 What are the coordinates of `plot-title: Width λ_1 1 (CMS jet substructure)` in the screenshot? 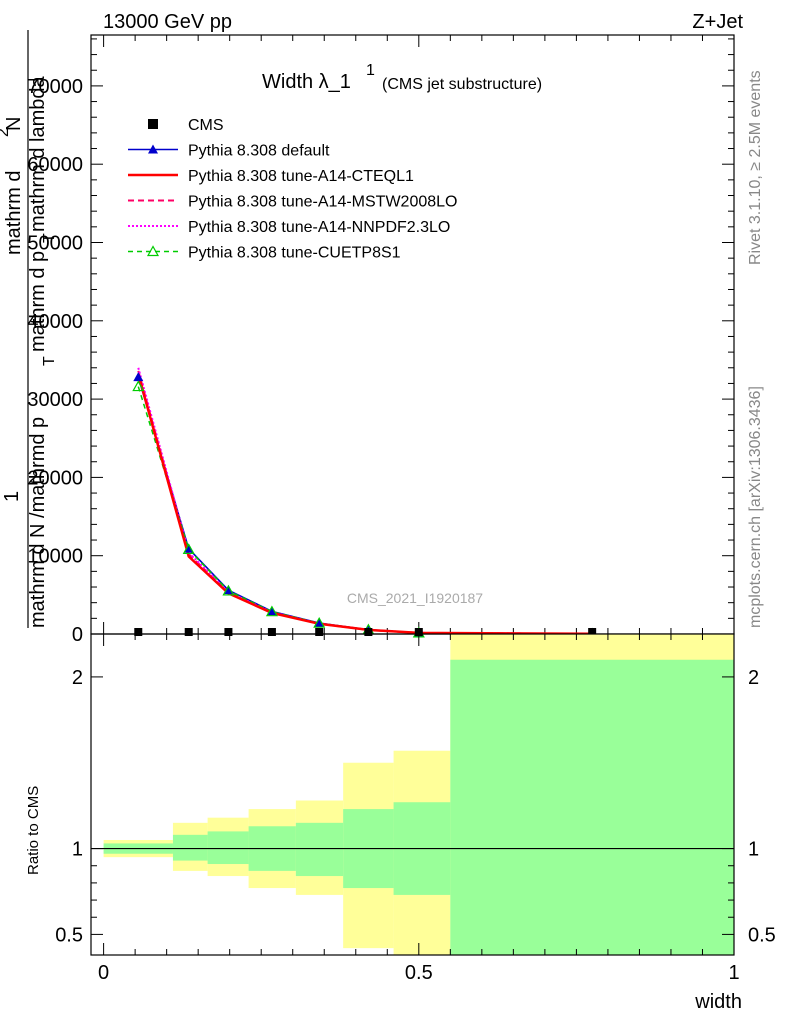 It's located at (402, 77).